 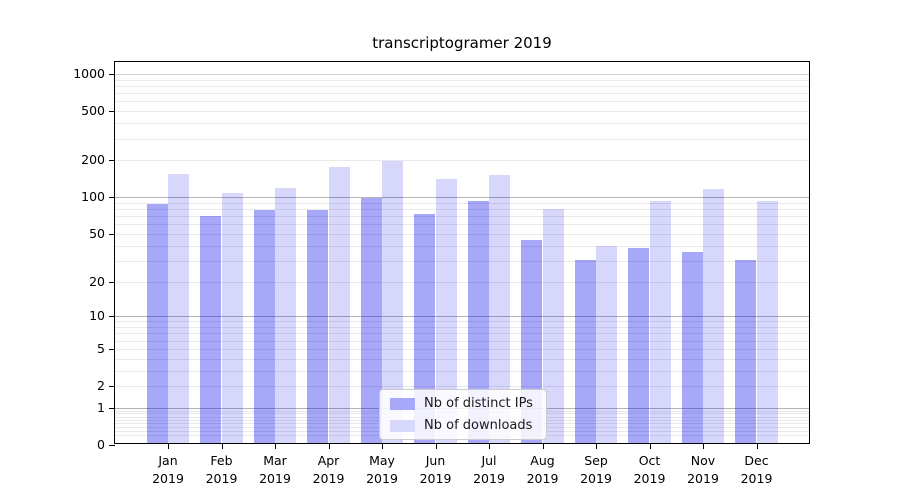 What do you see at coordinates (93, 110) in the screenshot?
I see `y-tick-label-500: 500` at bounding box center [93, 110].